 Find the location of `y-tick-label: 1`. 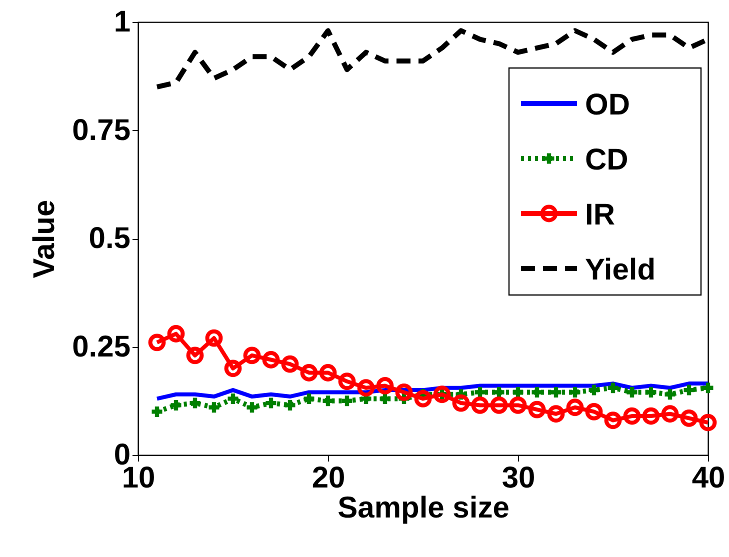

y-tick-label: 1 is located at coordinates (122, 22).